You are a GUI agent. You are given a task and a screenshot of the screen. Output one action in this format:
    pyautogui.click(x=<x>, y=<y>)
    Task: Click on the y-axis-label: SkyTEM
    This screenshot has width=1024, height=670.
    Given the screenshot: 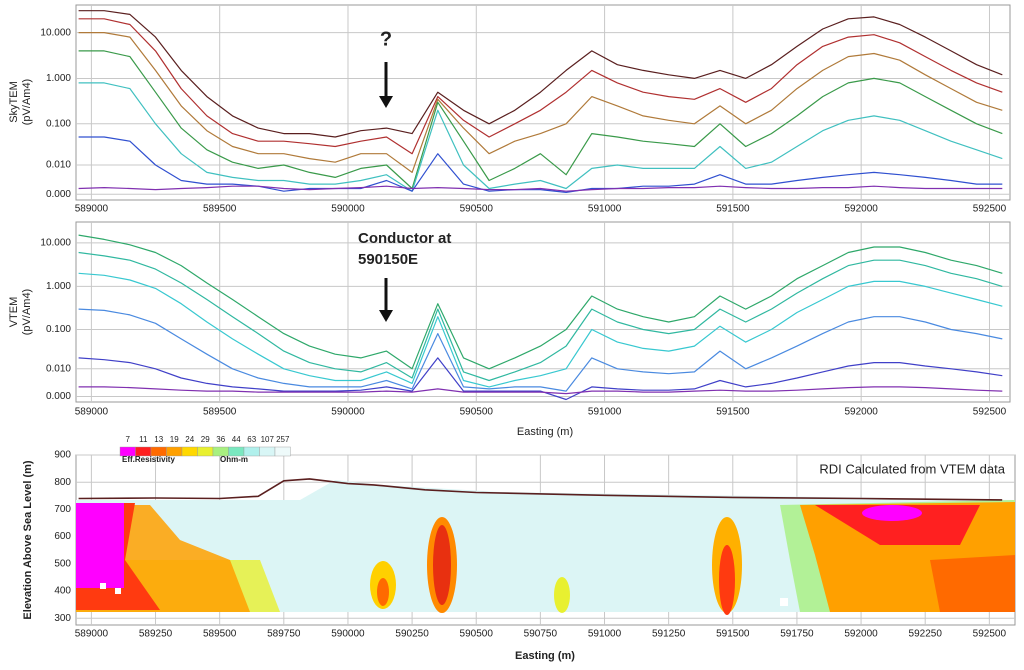 What is the action you would take?
    pyautogui.click(x=14, y=102)
    